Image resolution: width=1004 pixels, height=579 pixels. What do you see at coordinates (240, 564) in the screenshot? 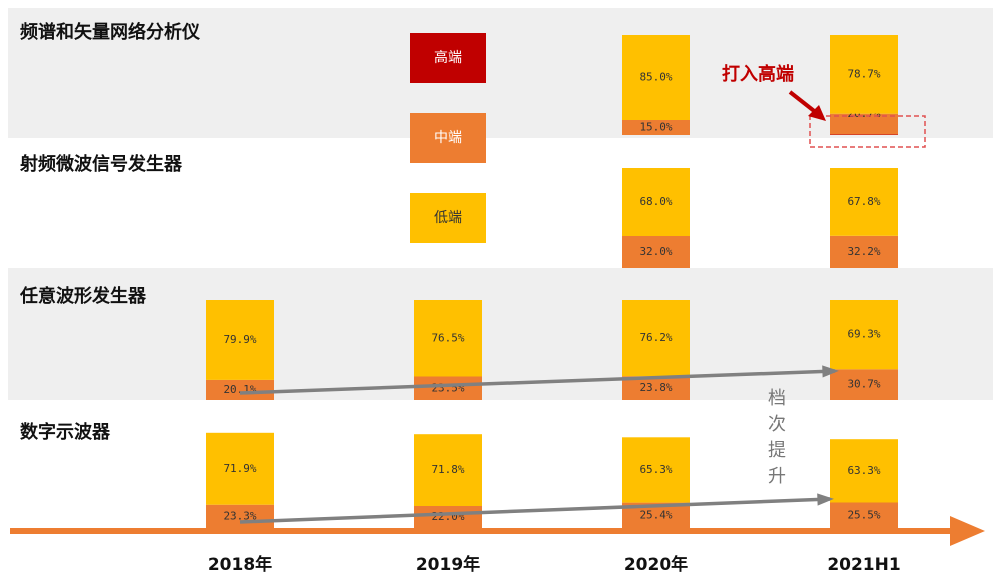
I see `x-tick-label: 2018年` at bounding box center [240, 564].